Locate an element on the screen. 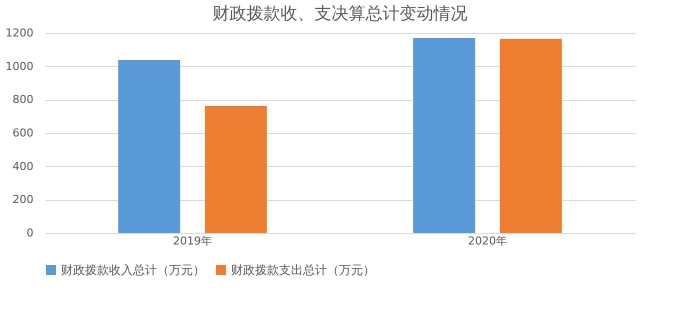 This screenshot has height=324, width=673. y-tick-label: 400 is located at coordinates (23, 166).